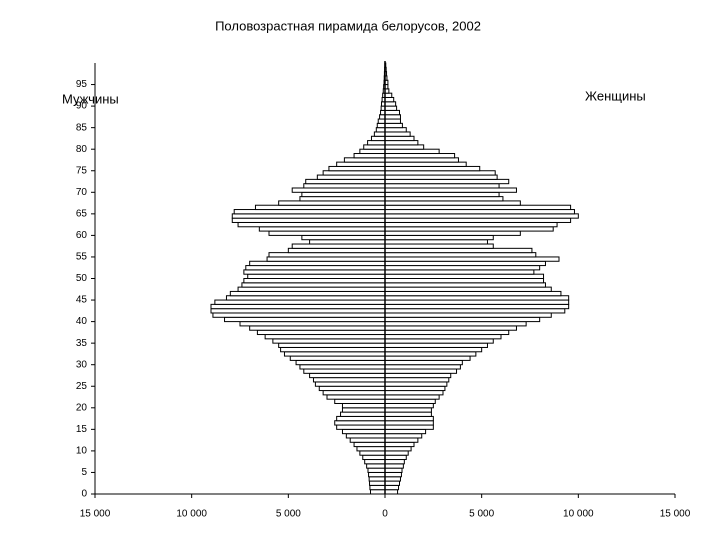 The image size is (720, 540). I want to click on x-tick-label: 15 000, so click(675, 514).